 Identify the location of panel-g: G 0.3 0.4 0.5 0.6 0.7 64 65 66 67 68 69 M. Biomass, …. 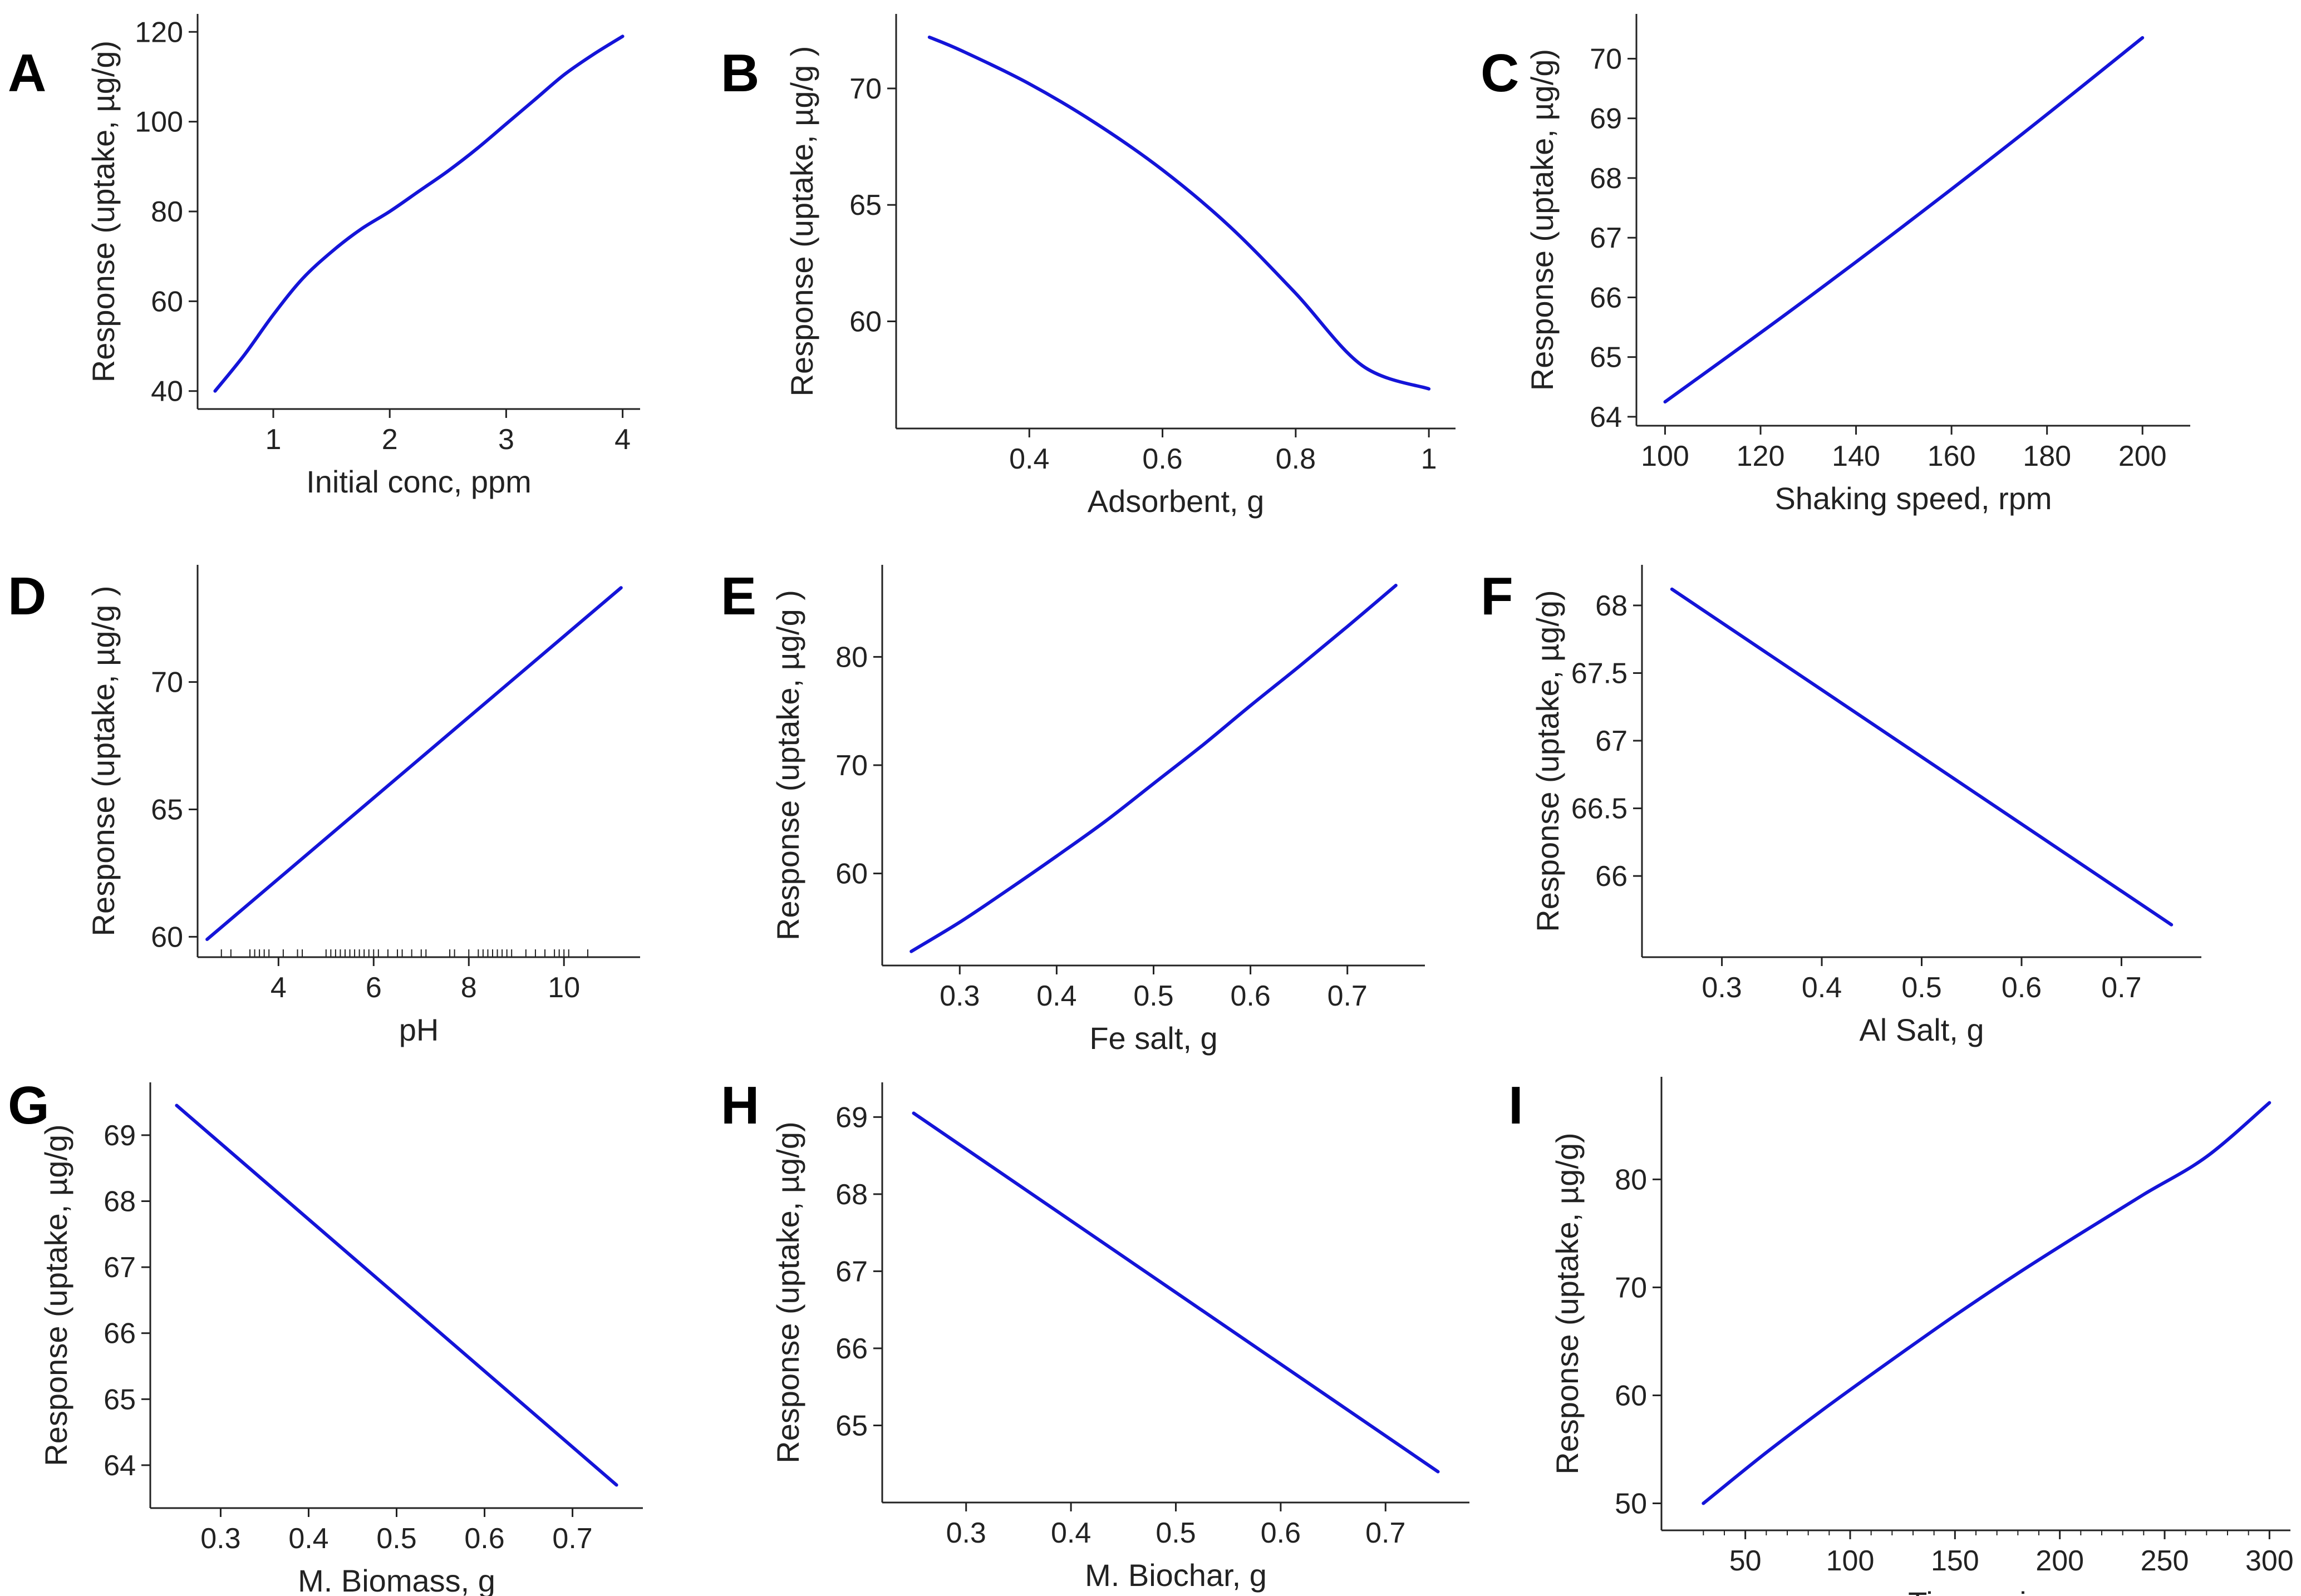
(326, 1336).